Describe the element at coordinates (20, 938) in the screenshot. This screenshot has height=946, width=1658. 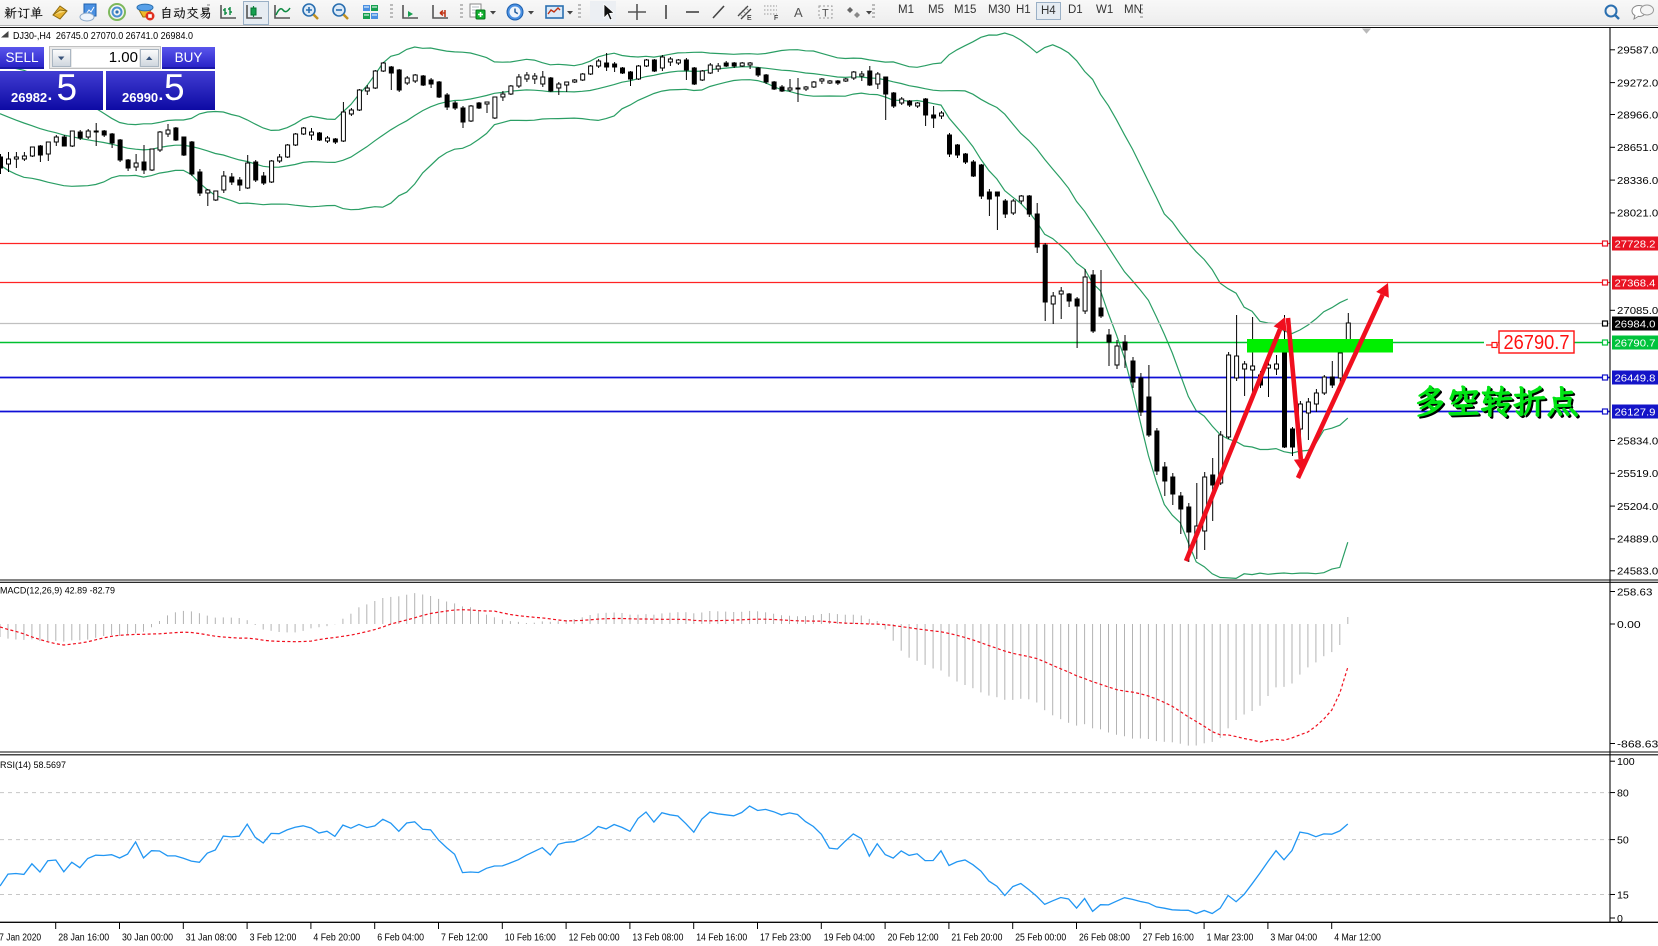
I see `svg-text: 27 Jan 2020` at that location.